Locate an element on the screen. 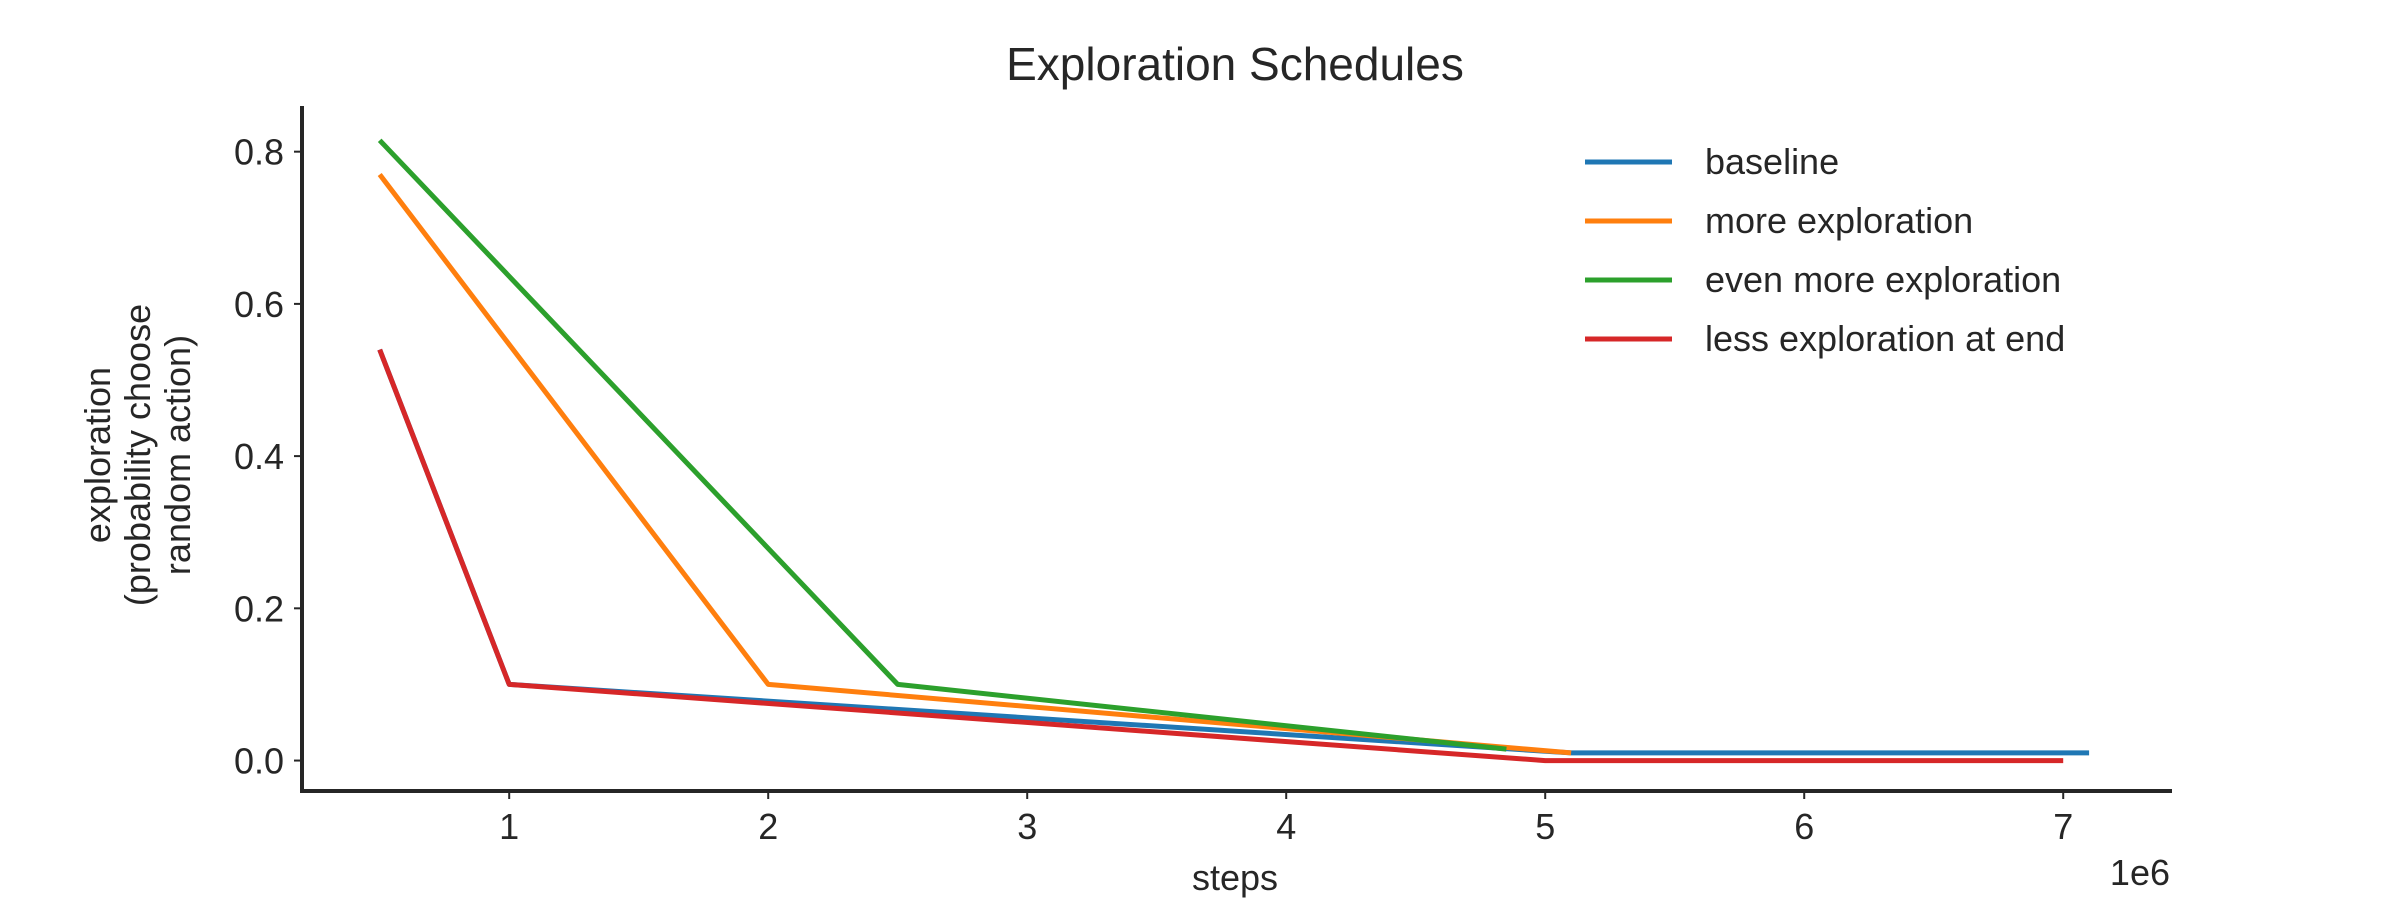  legend-label: less exploration at end is located at coordinates (1885, 338).